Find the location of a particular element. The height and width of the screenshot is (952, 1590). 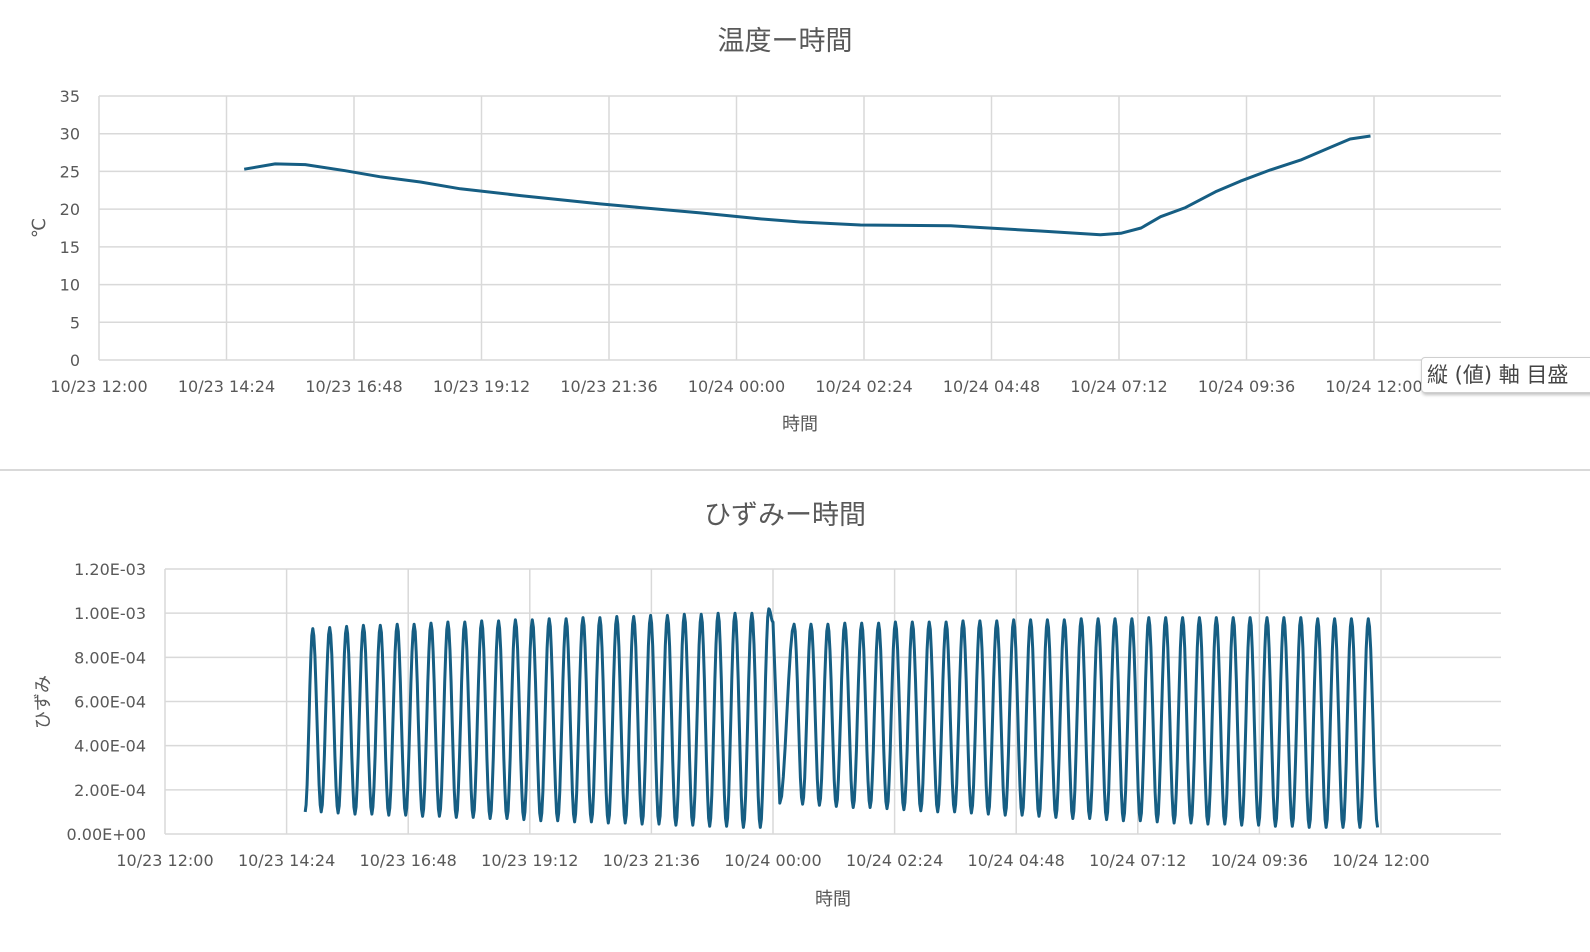

y-axis-label: ひずみ is located at coordinates (43, 702).